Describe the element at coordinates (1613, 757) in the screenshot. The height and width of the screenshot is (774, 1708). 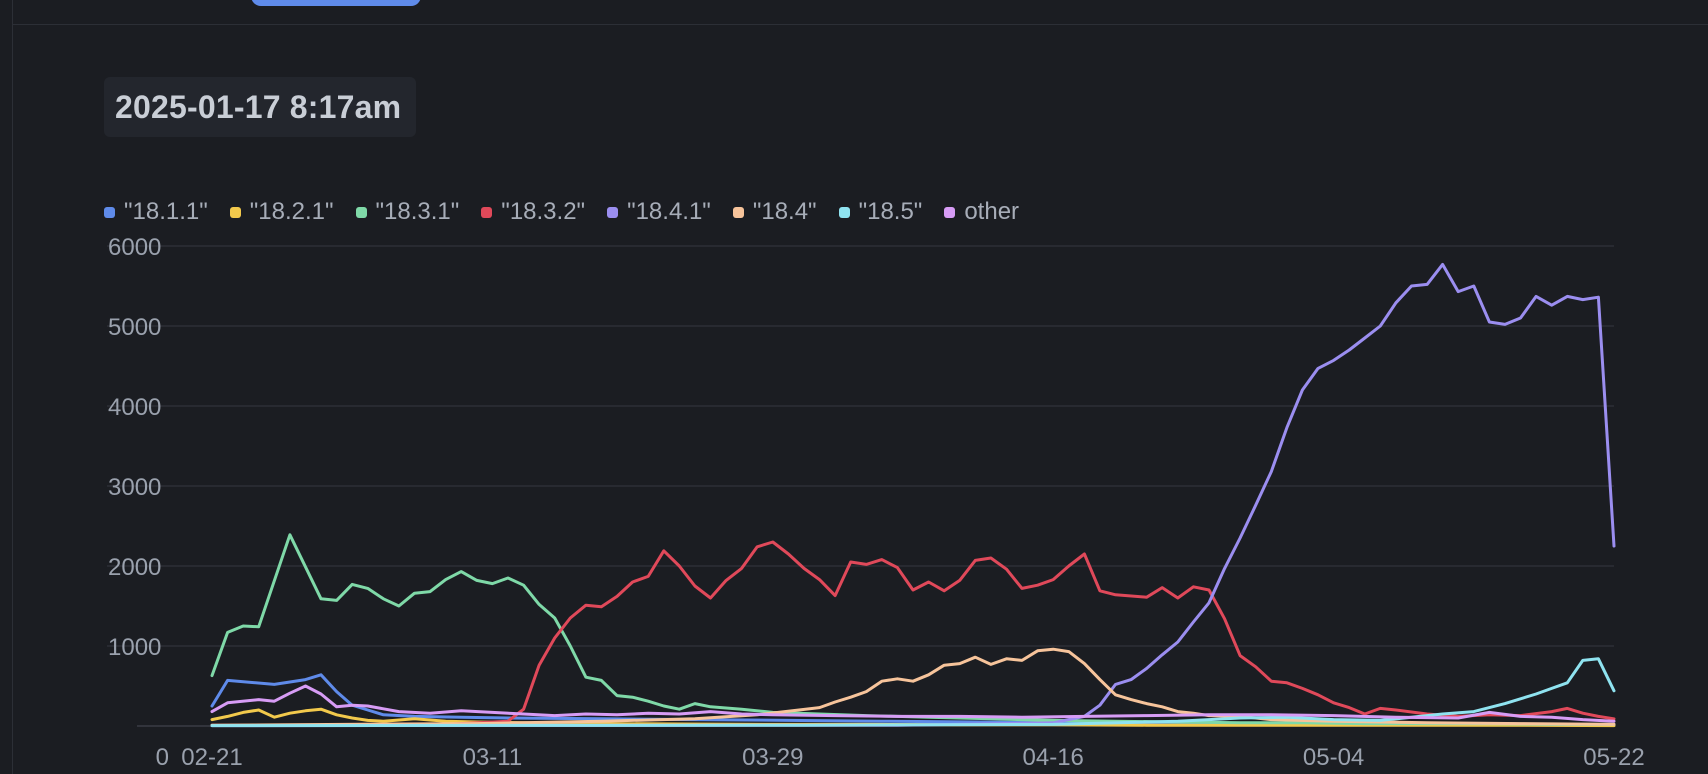
I see `x-tick-label-05-22: 05-22` at that location.